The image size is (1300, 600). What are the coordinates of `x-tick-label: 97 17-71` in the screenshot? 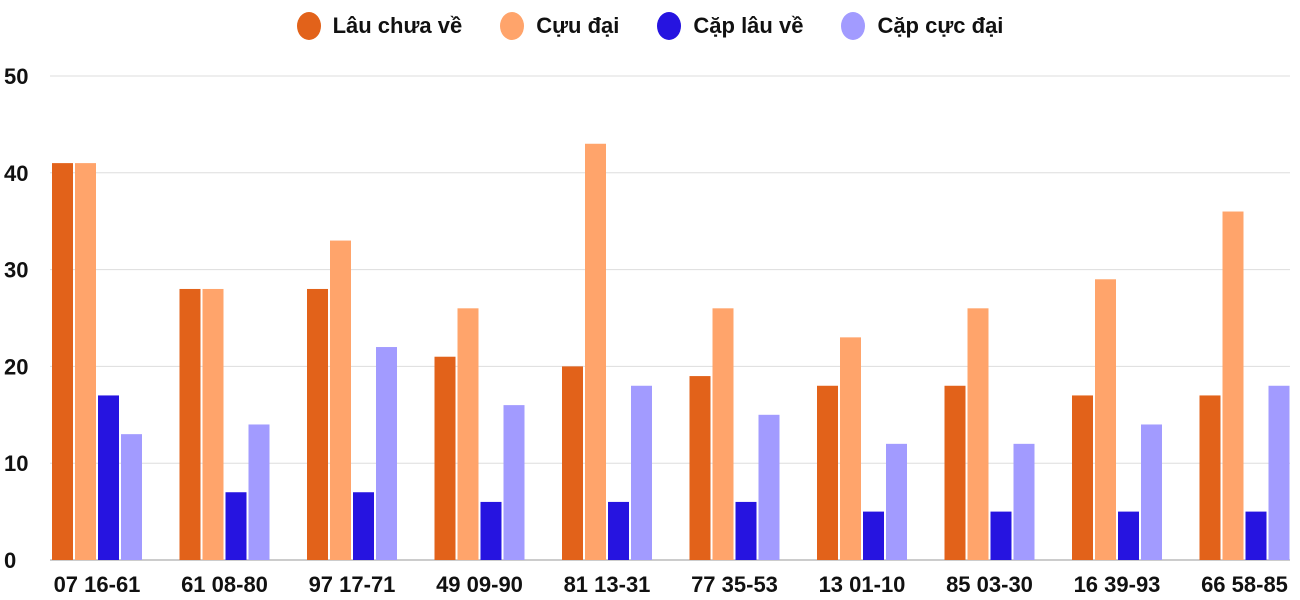 It's located at (352, 584).